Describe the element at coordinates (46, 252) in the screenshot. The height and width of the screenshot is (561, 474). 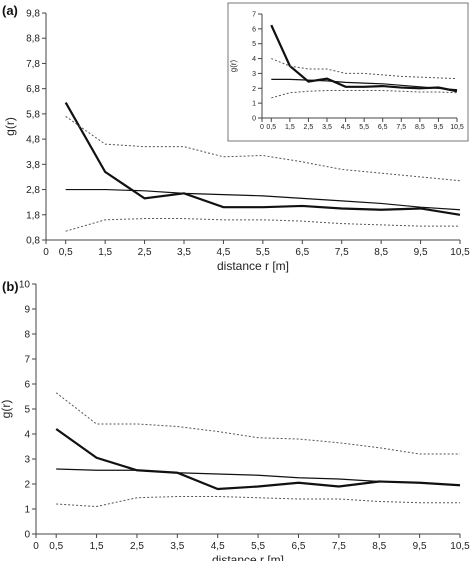
I see `panel-a-x-tick-label: 0` at that location.